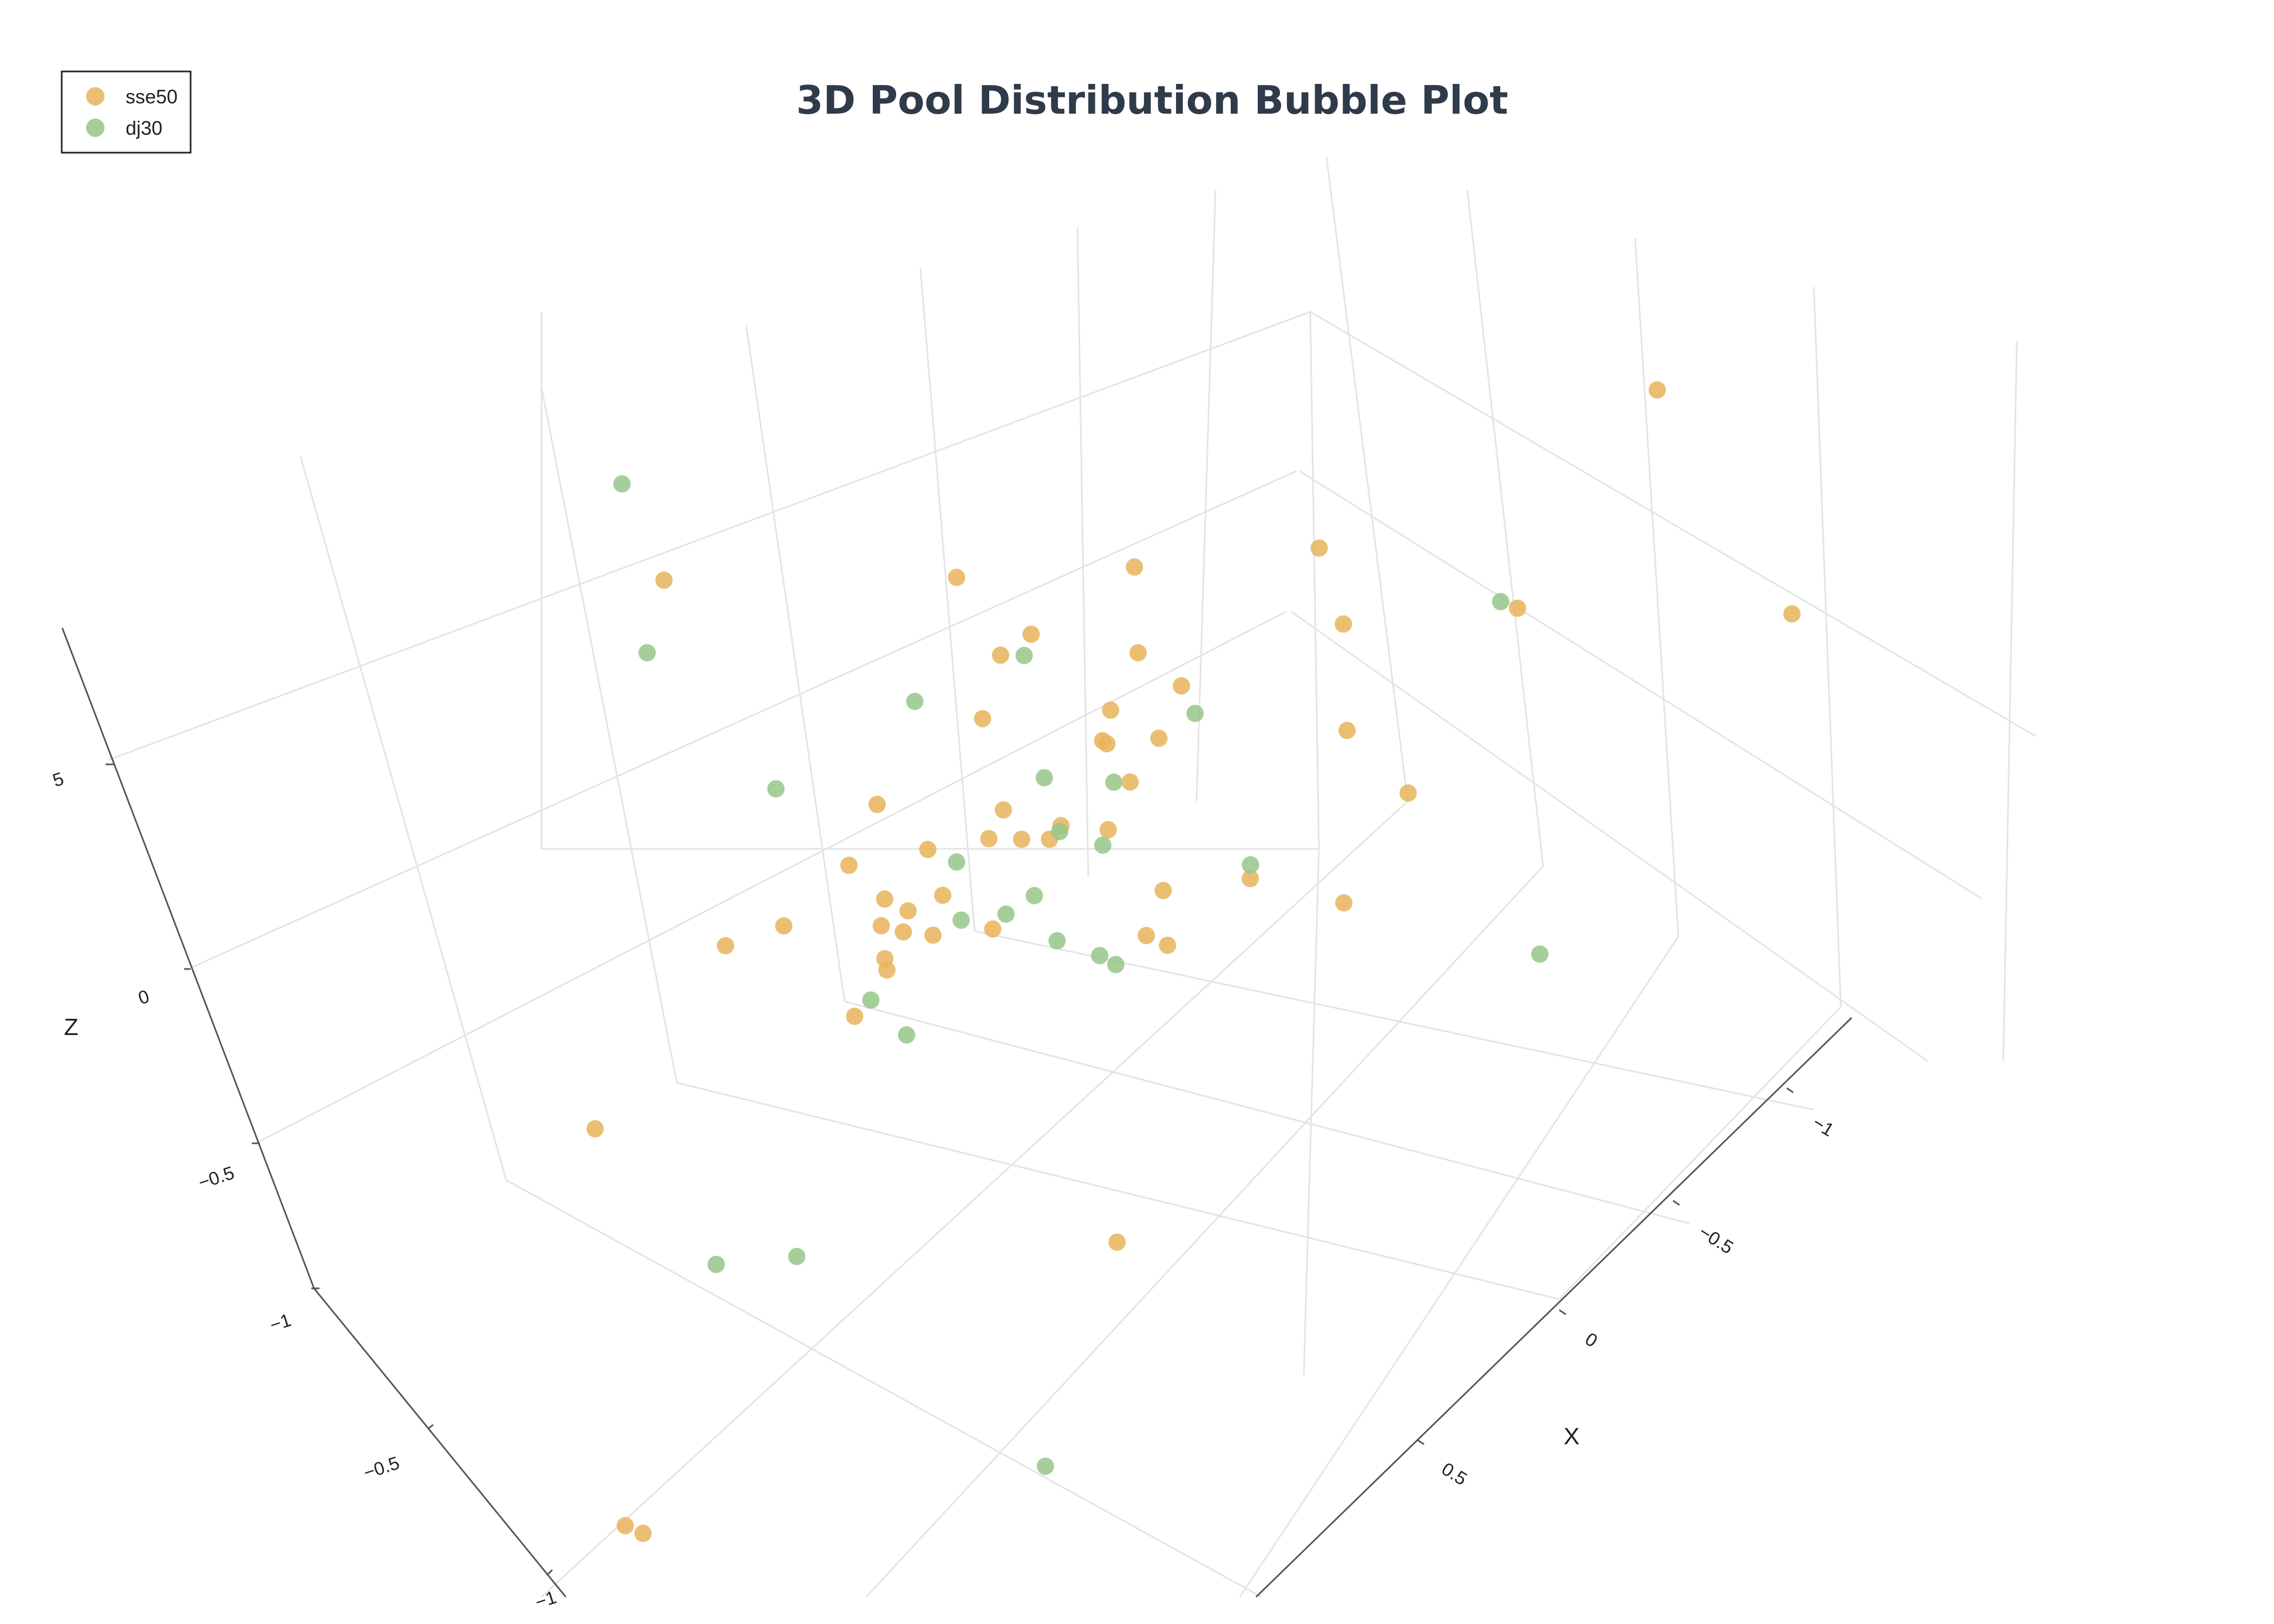 The image size is (2274, 1624). I want to click on legend: sse50 dj30, so click(127, 112).